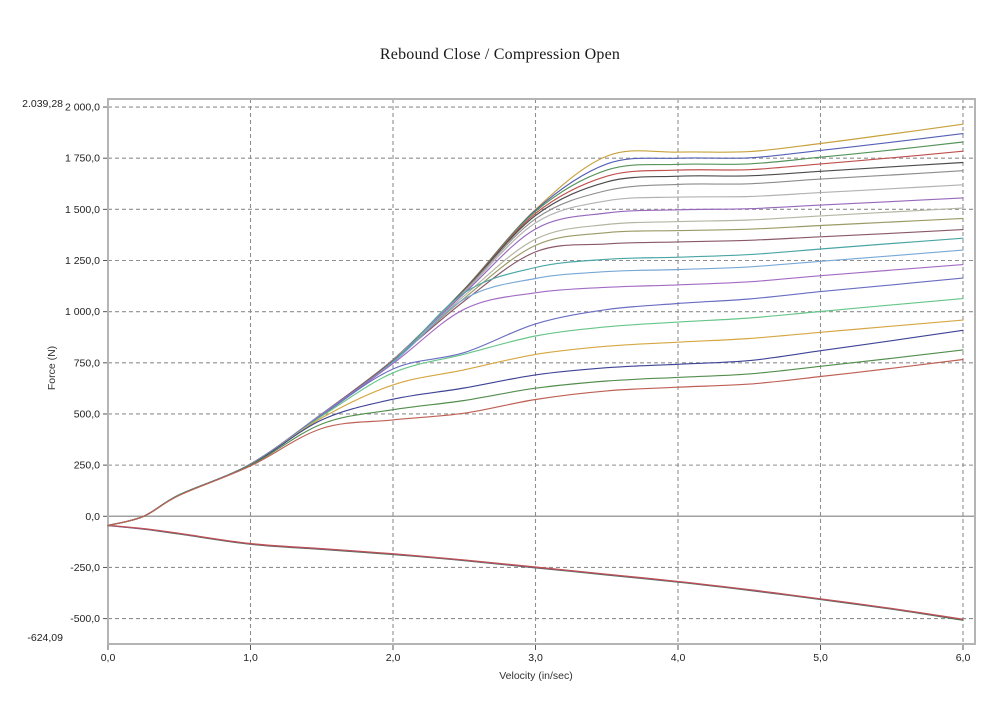 The height and width of the screenshot is (707, 1000). What do you see at coordinates (85, 568) in the screenshot?
I see `y-tick-label: -250,0` at bounding box center [85, 568].